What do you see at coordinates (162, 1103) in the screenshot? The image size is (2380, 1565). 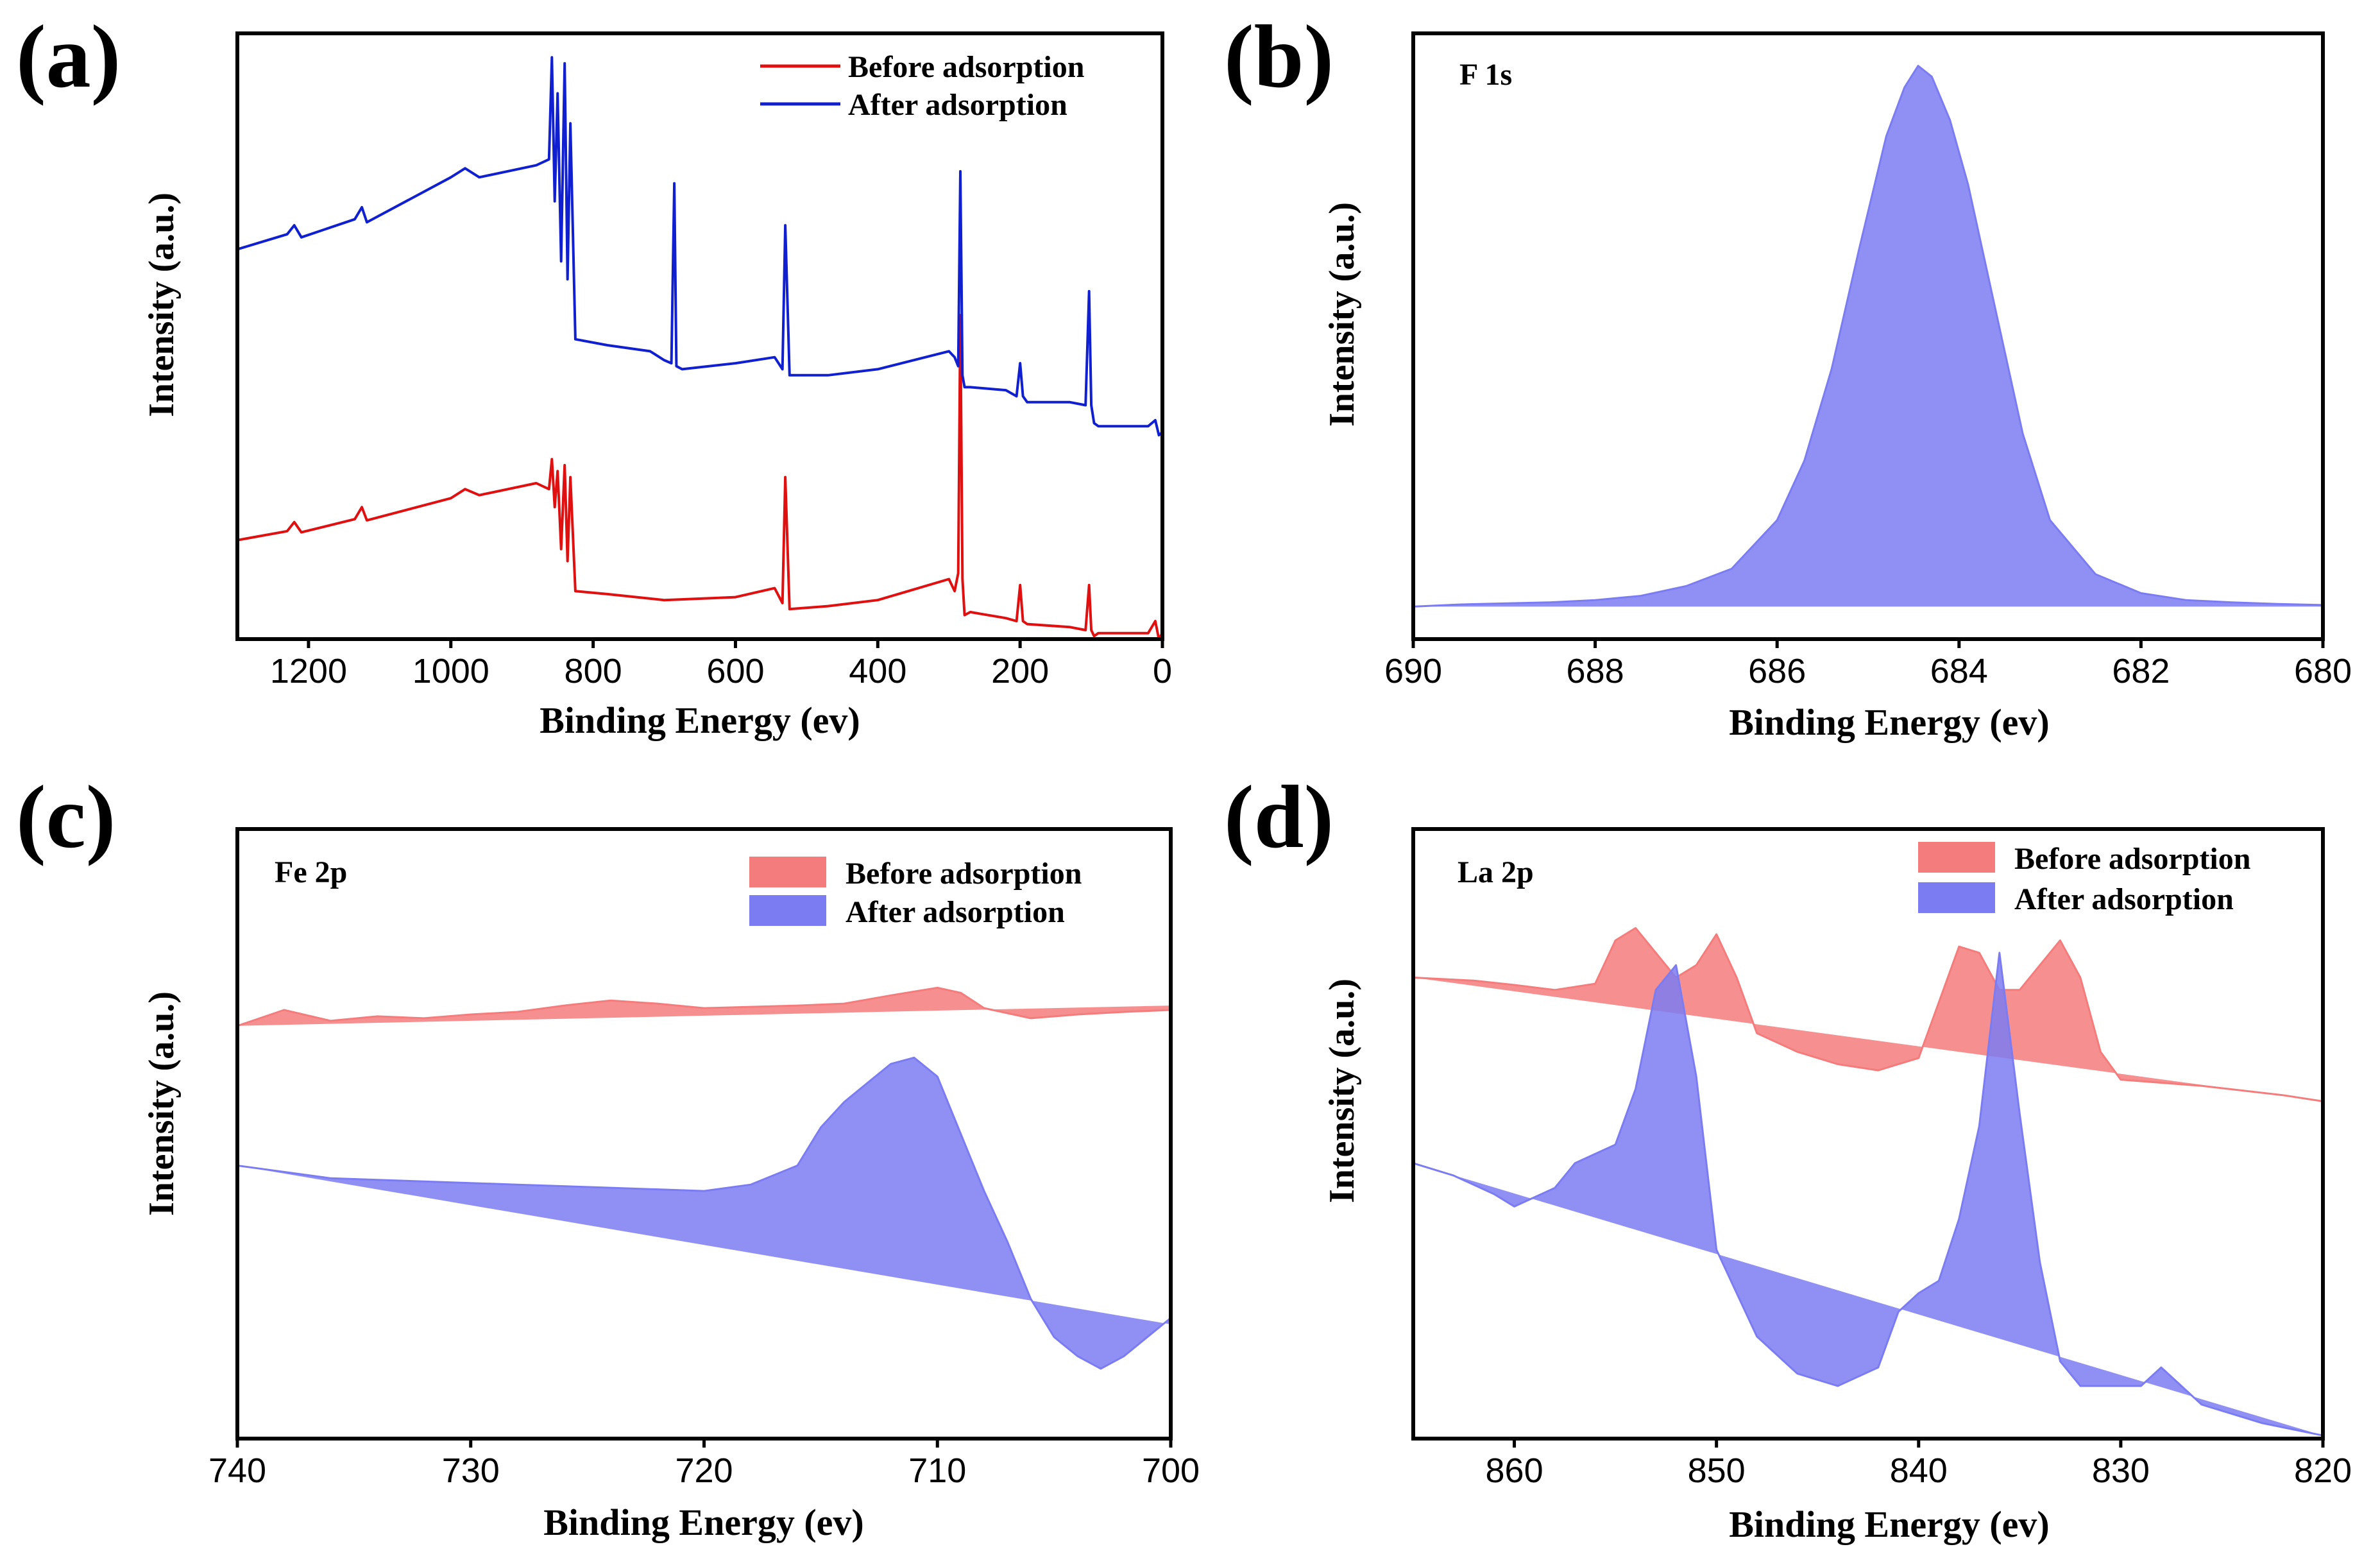 I see `panel-c-y-axis-title: Intensity (a.u.)` at bounding box center [162, 1103].